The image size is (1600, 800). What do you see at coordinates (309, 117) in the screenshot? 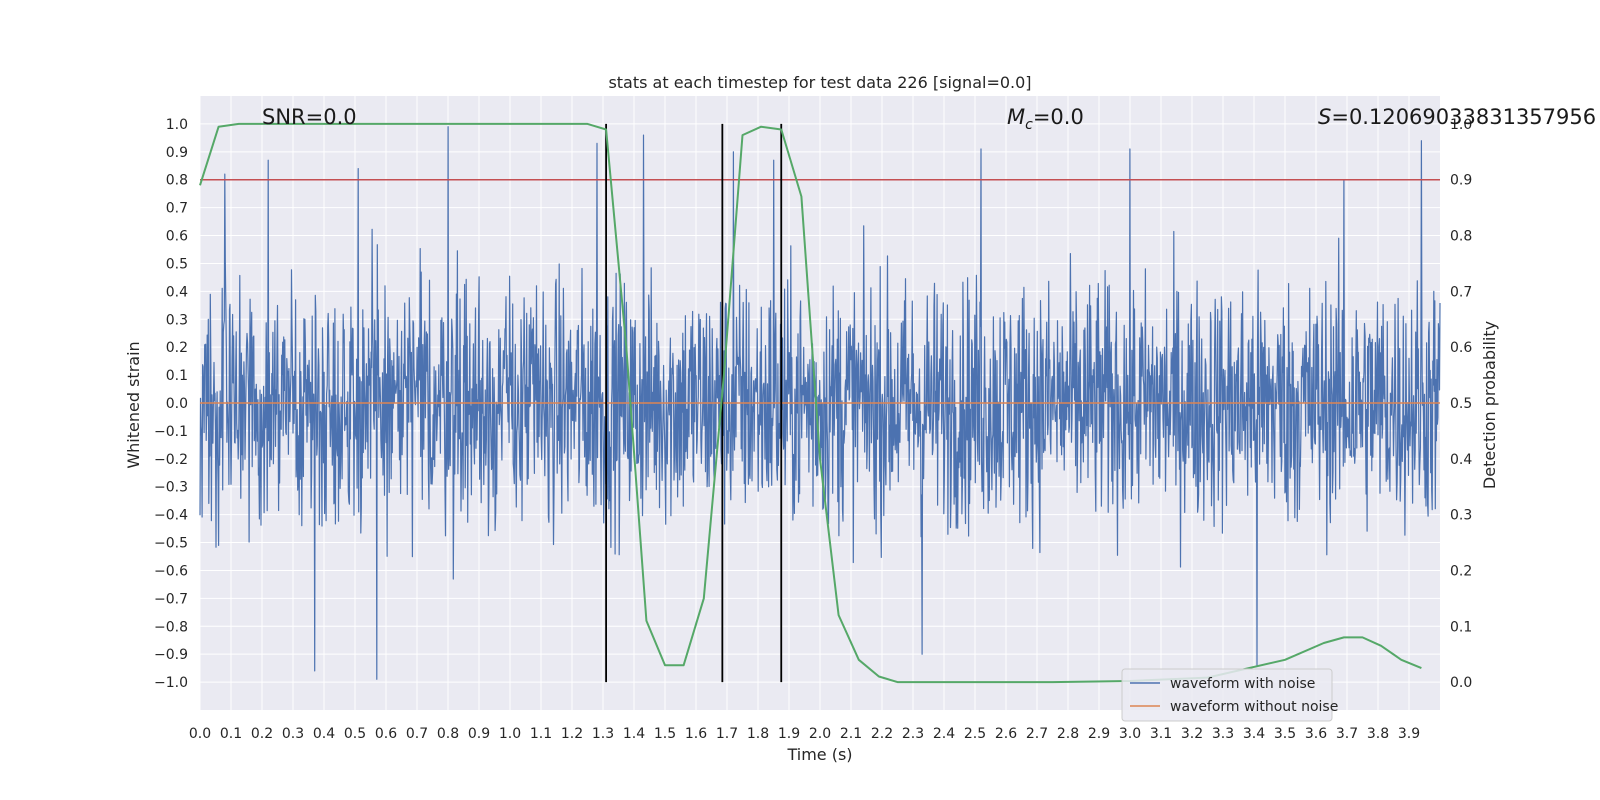
I see `snr-annotation: SNR=0.0` at bounding box center [309, 117].